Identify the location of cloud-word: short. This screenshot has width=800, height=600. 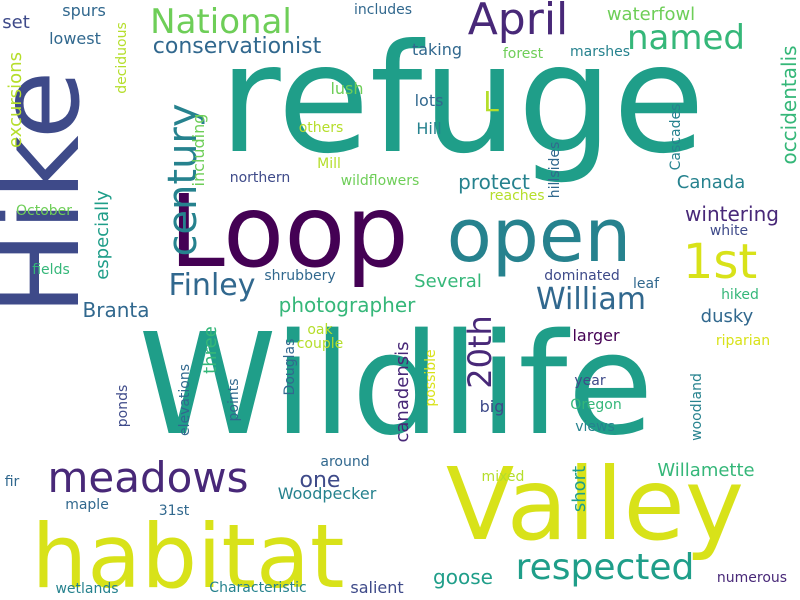
(579, 489).